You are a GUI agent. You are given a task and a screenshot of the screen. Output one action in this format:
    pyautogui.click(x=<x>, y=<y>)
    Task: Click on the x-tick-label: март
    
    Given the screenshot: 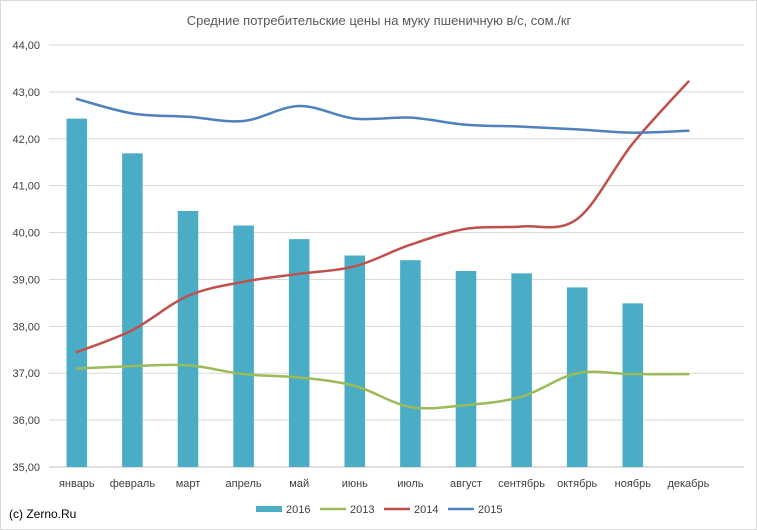 What is the action you would take?
    pyautogui.click(x=188, y=484)
    